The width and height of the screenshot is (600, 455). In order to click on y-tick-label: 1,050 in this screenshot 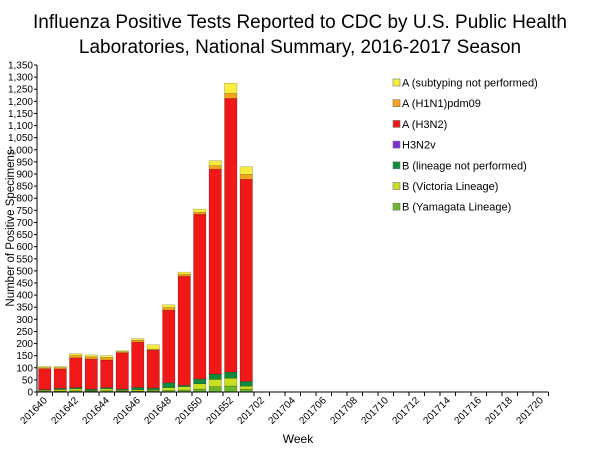, I will do `click(20, 138)`.